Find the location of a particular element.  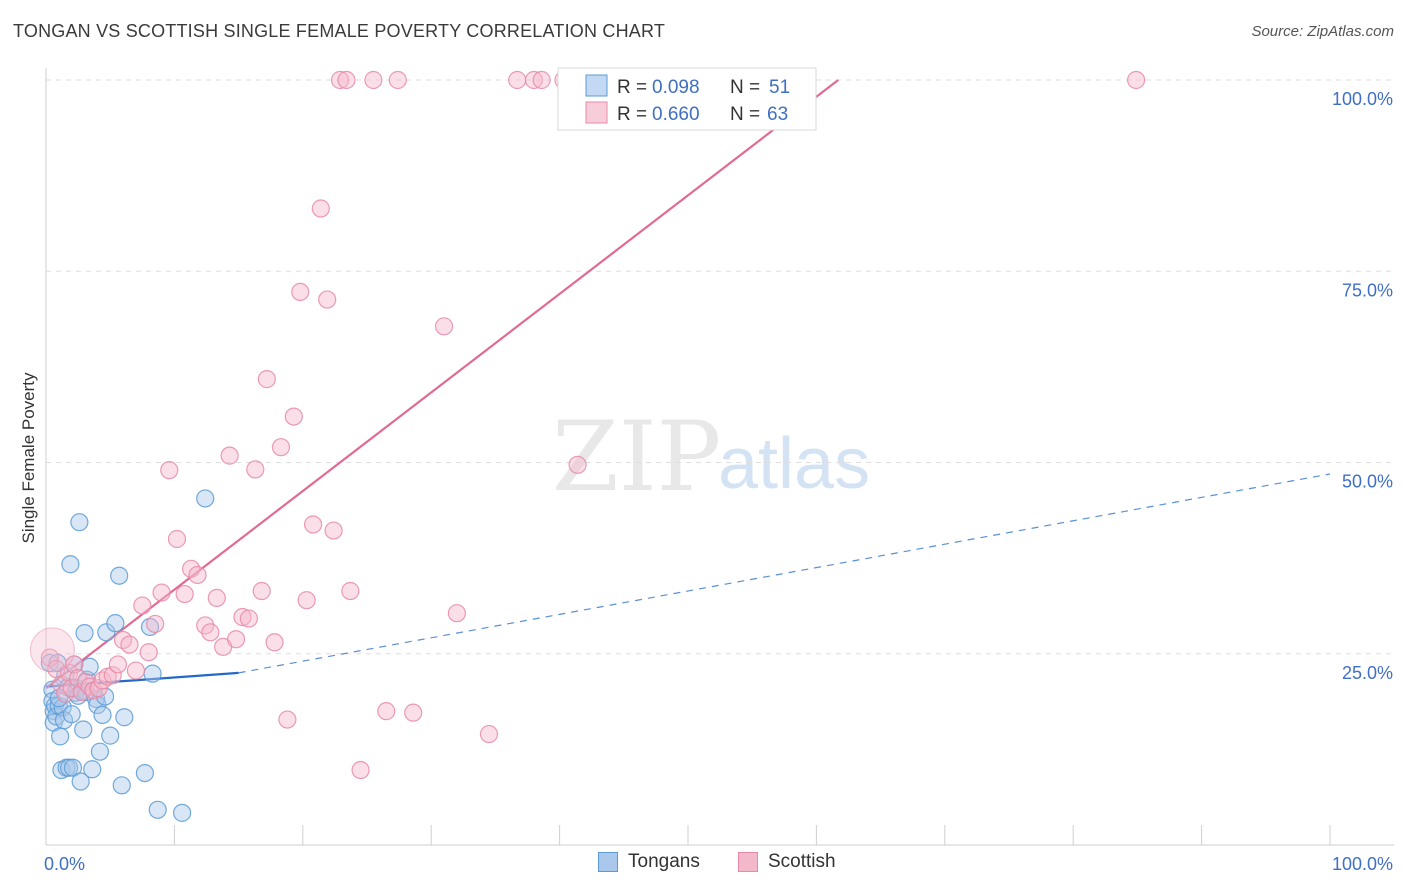

legend-n-value-tongans: 51 is located at coordinates (779, 87).